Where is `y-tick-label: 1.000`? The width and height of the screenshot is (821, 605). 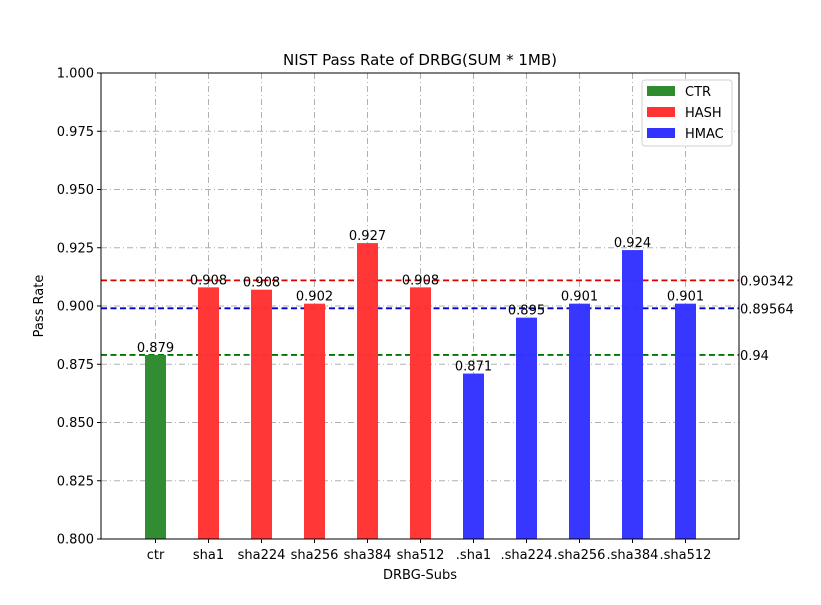 y-tick-label: 1.000 is located at coordinates (75, 74).